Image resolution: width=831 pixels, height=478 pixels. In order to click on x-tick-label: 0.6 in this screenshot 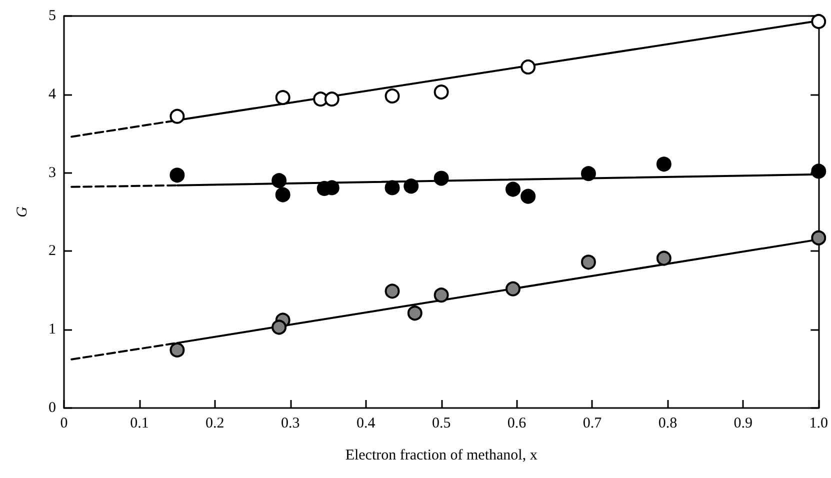, I will do `click(517, 424)`.